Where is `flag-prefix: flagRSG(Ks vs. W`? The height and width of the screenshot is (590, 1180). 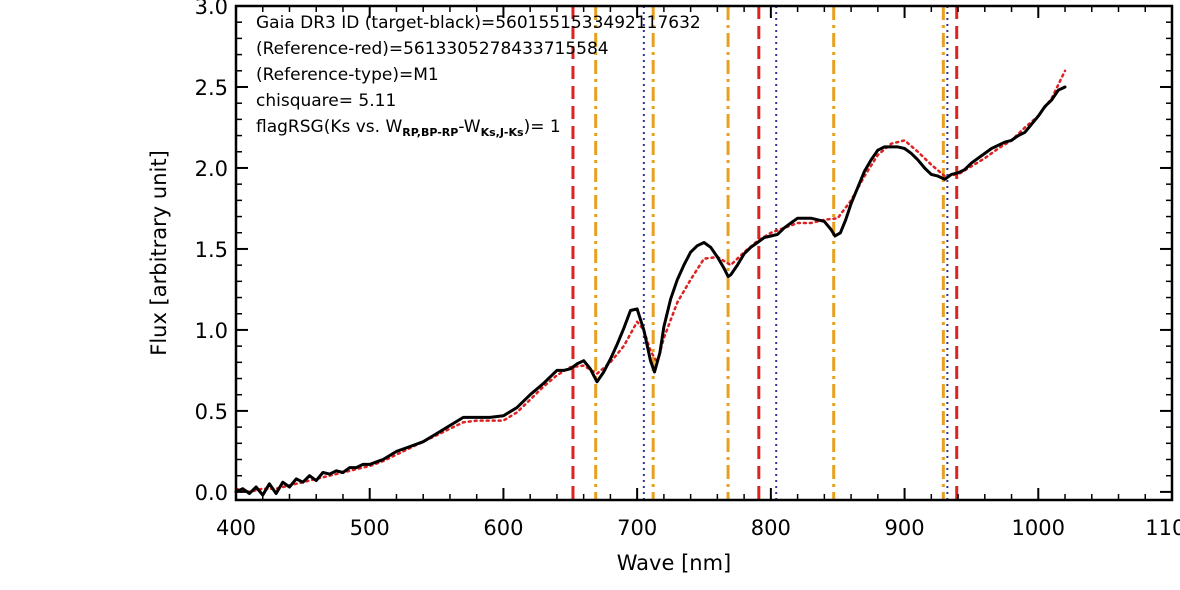 flag-prefix: flagRSG(Ks vs. W is located at coordinates (329, 127).